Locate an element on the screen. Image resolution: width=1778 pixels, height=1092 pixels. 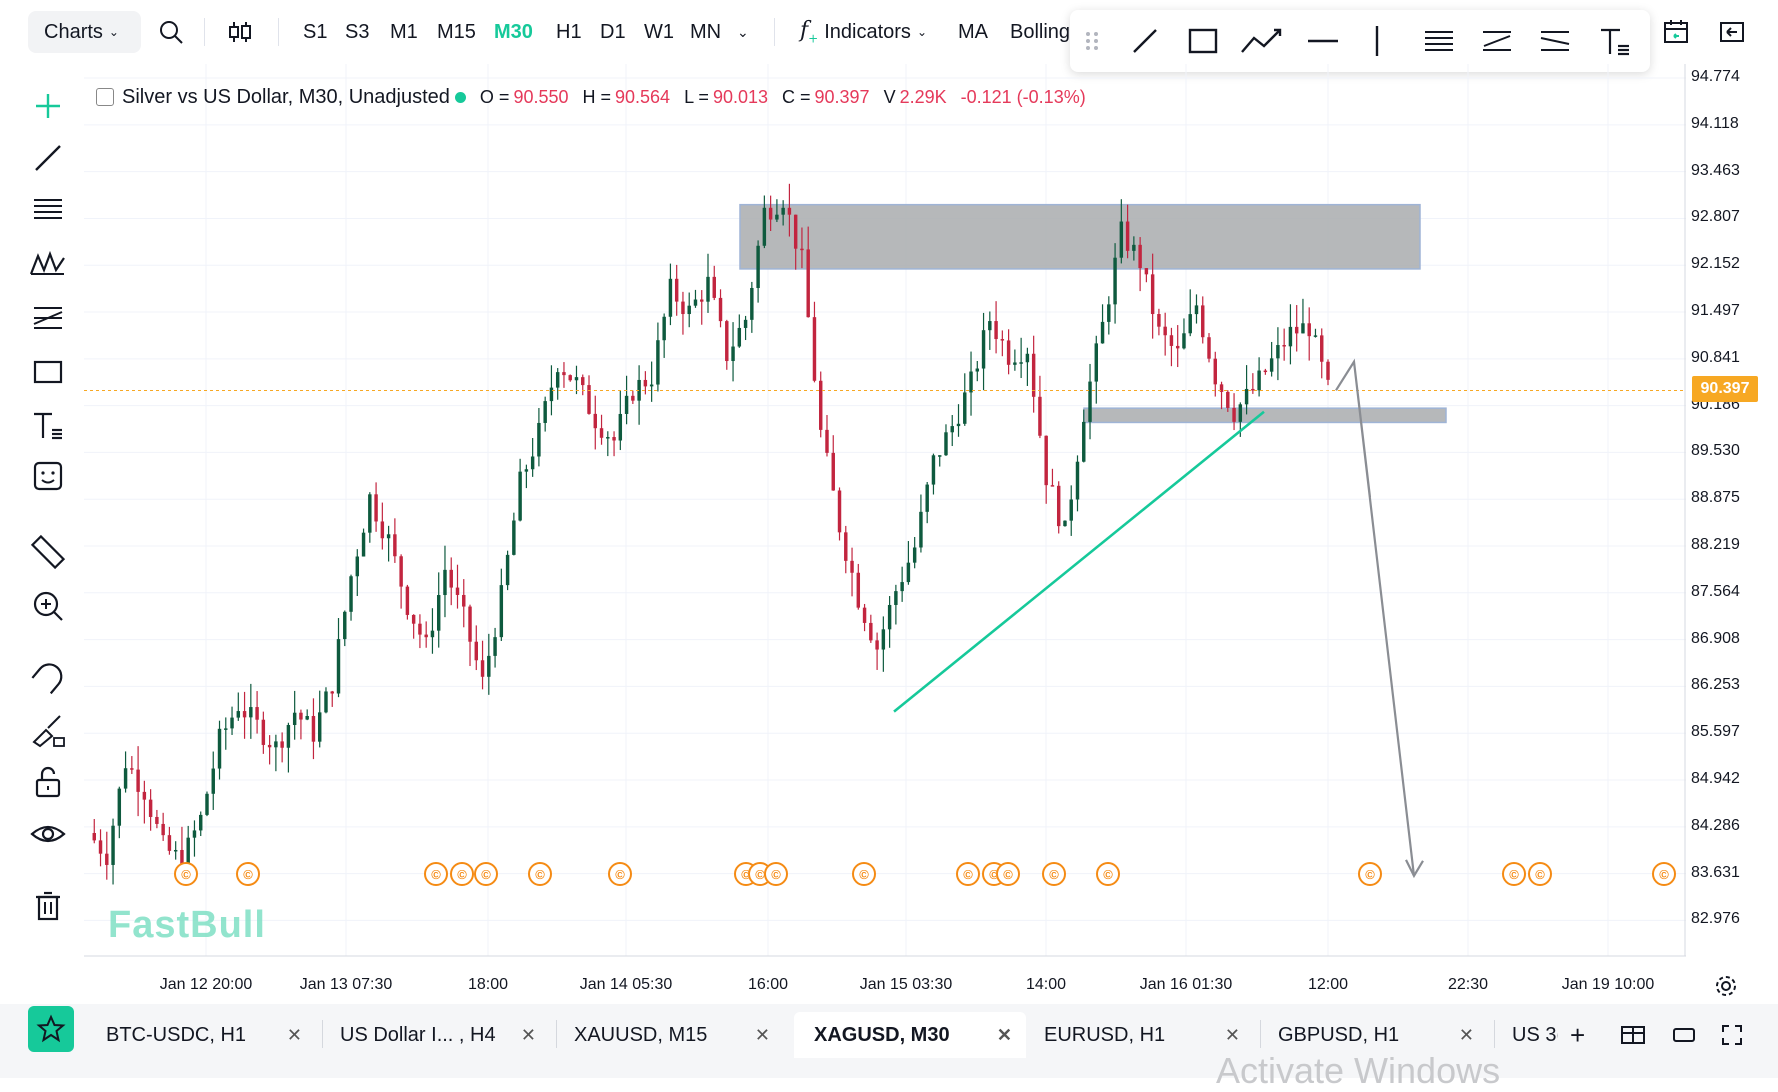
layout-button is located at coordinates (1640, 1035).